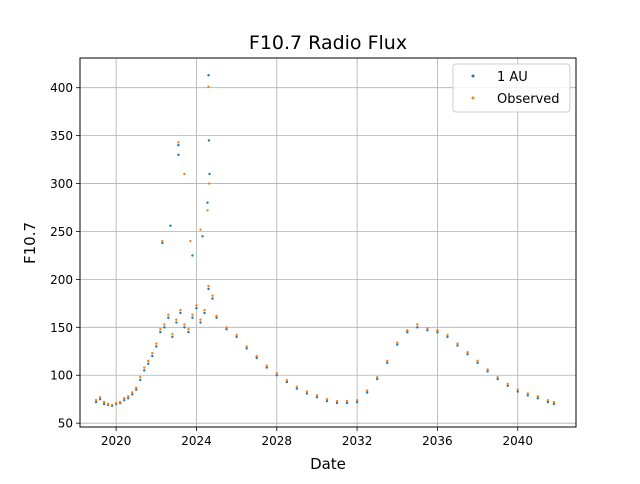 The image size is (640, 484). What do you see at coordinates (61, 280) in the screenshot?
I see `y-tick-label: 200` at bounding box center [61, 280].